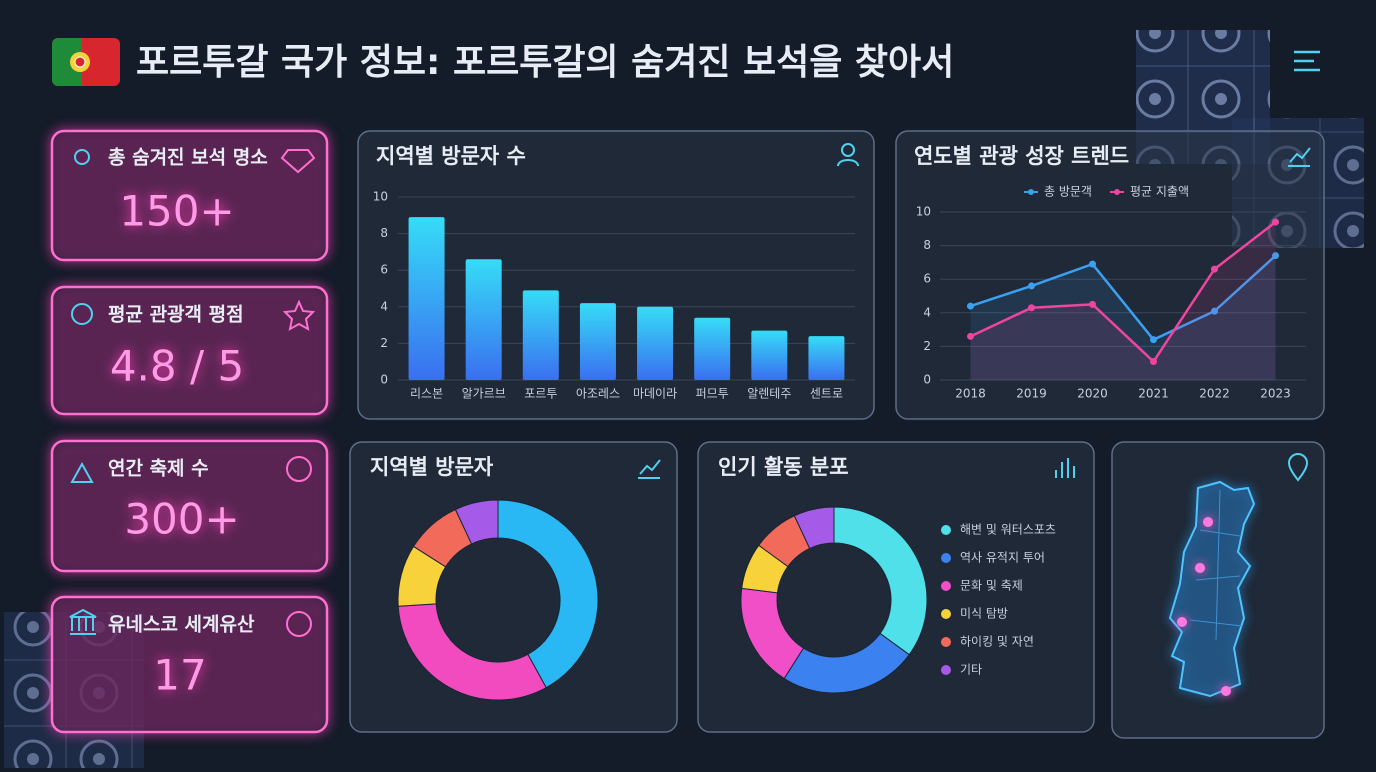 This screenshot has height=772, width=1376. I want to click on chart-title: 지역별 방문자, so click(432, 467).